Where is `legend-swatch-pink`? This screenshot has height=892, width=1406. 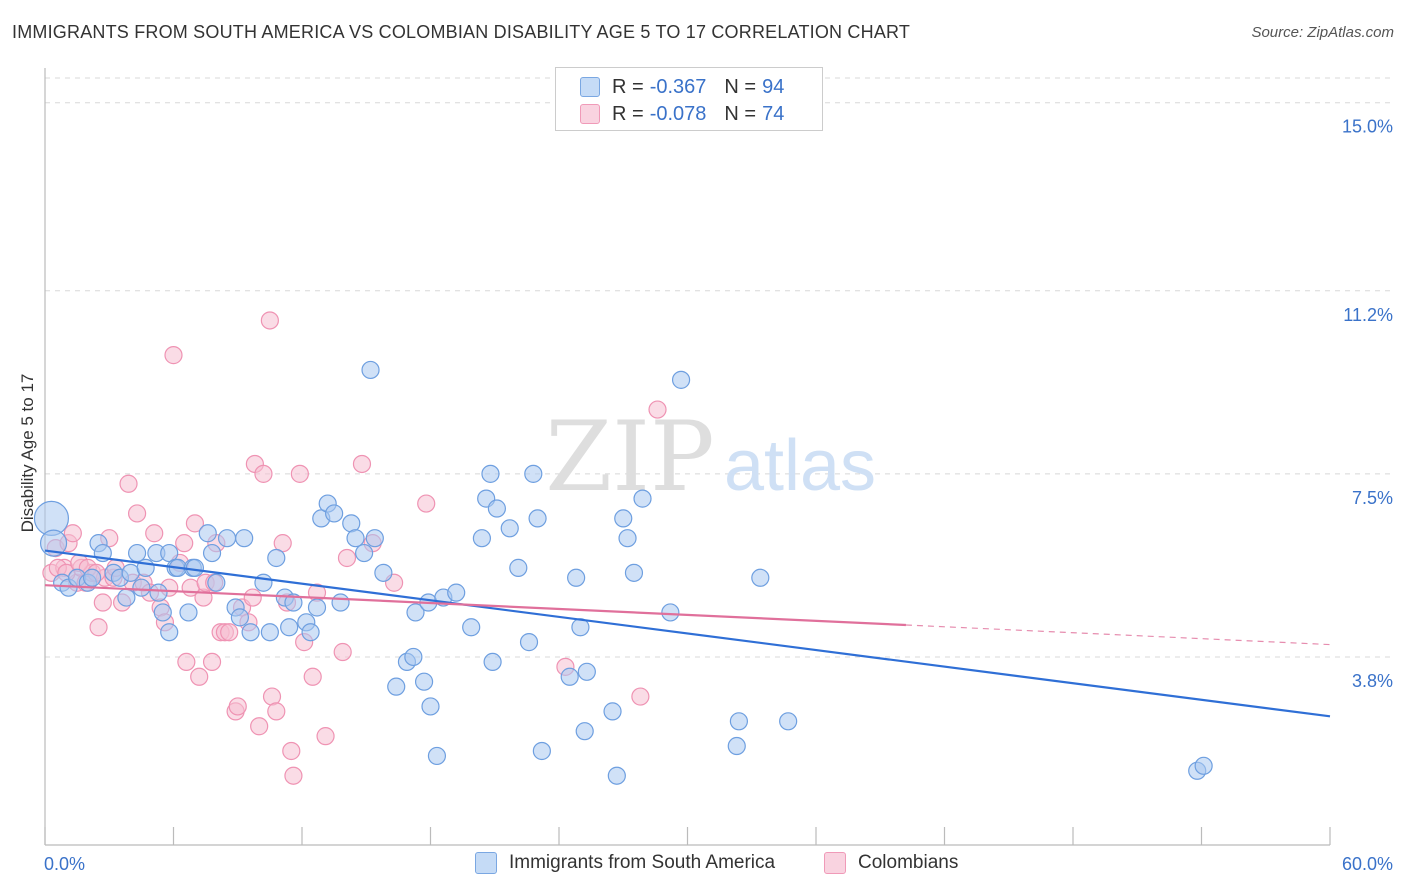 legend-swatch-pink is located at coordinates (590, 114).